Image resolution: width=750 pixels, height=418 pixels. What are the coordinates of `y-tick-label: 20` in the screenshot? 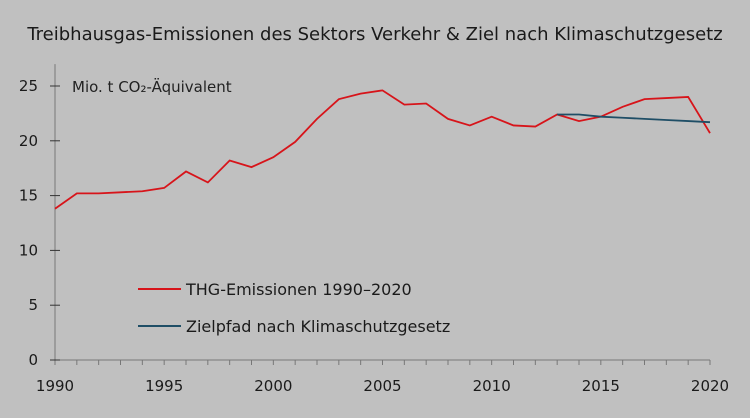 It's located at (28, 141).